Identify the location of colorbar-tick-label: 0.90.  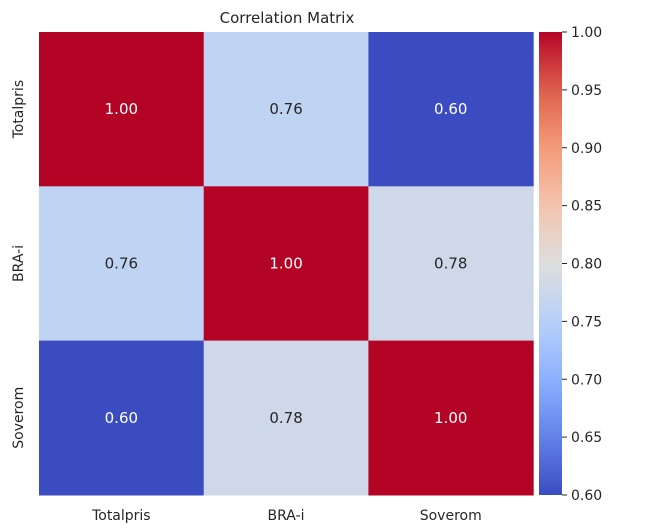
(586, 149).